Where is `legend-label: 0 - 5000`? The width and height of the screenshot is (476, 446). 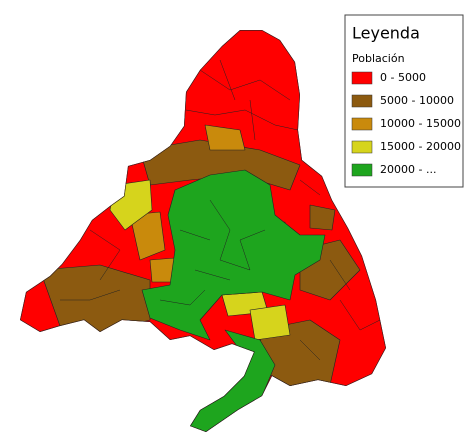 legend-label: 0 - 5000 is located at coordinates (403, 77).